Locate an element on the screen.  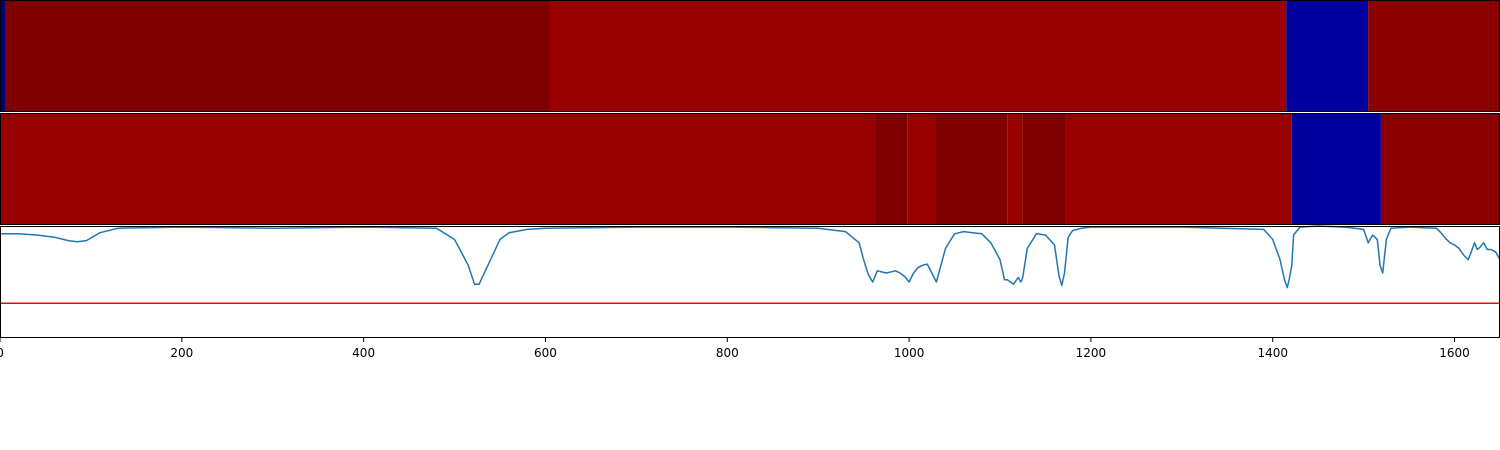
x-tick-label: 200 is located at coordinates (181, 353).